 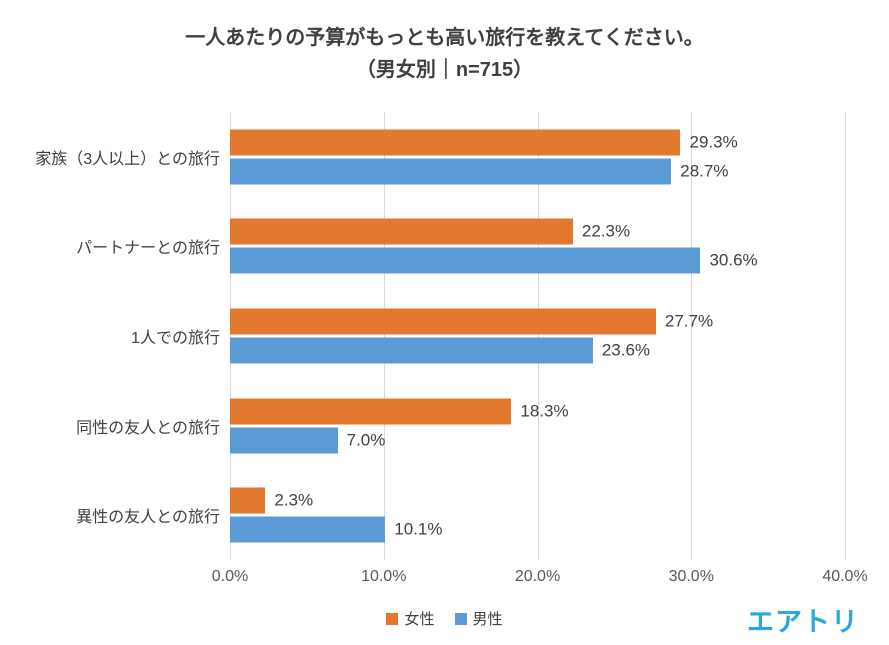 I want to click on bar-line-male: 10.1%, so click(x=537, y=529).